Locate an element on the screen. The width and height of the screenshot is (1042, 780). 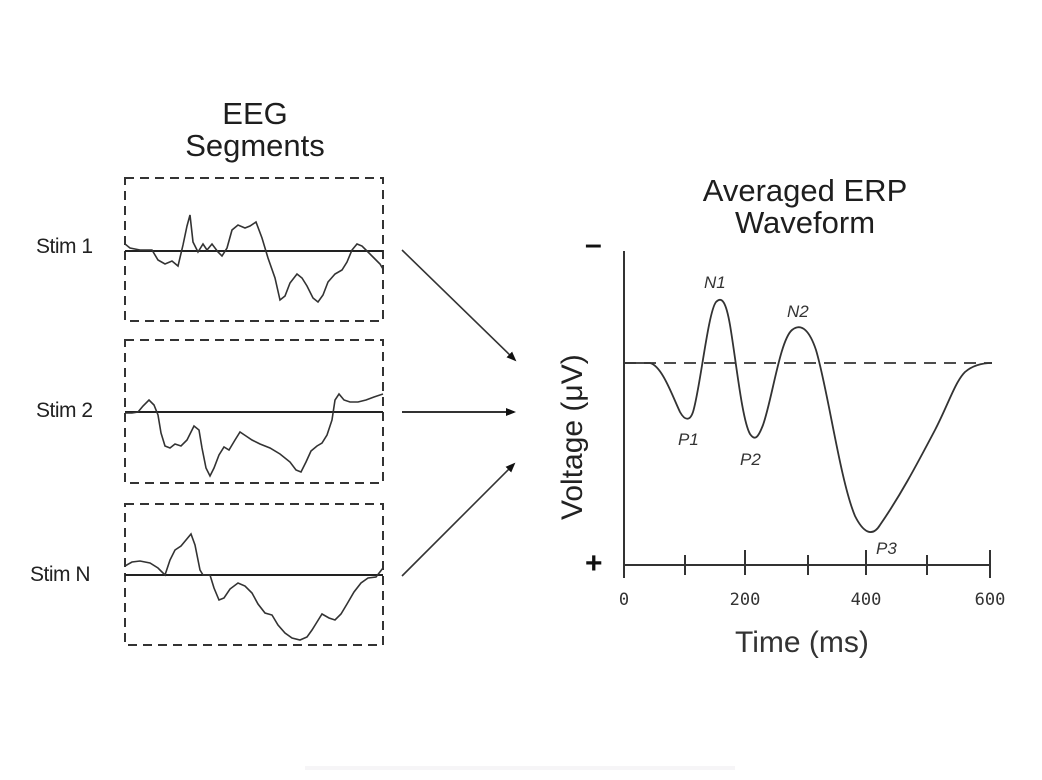
negative-sign-top: – is located at coordinates (593, 244).